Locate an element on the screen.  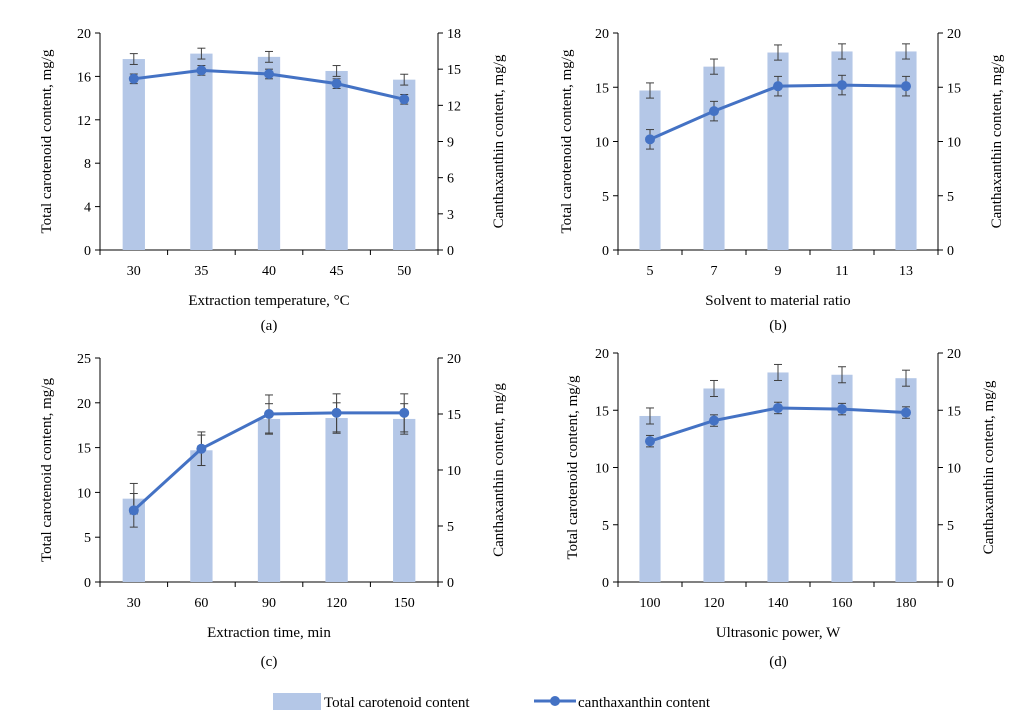
left-y-tick-label: 16 is located at coordinates (84, 77).